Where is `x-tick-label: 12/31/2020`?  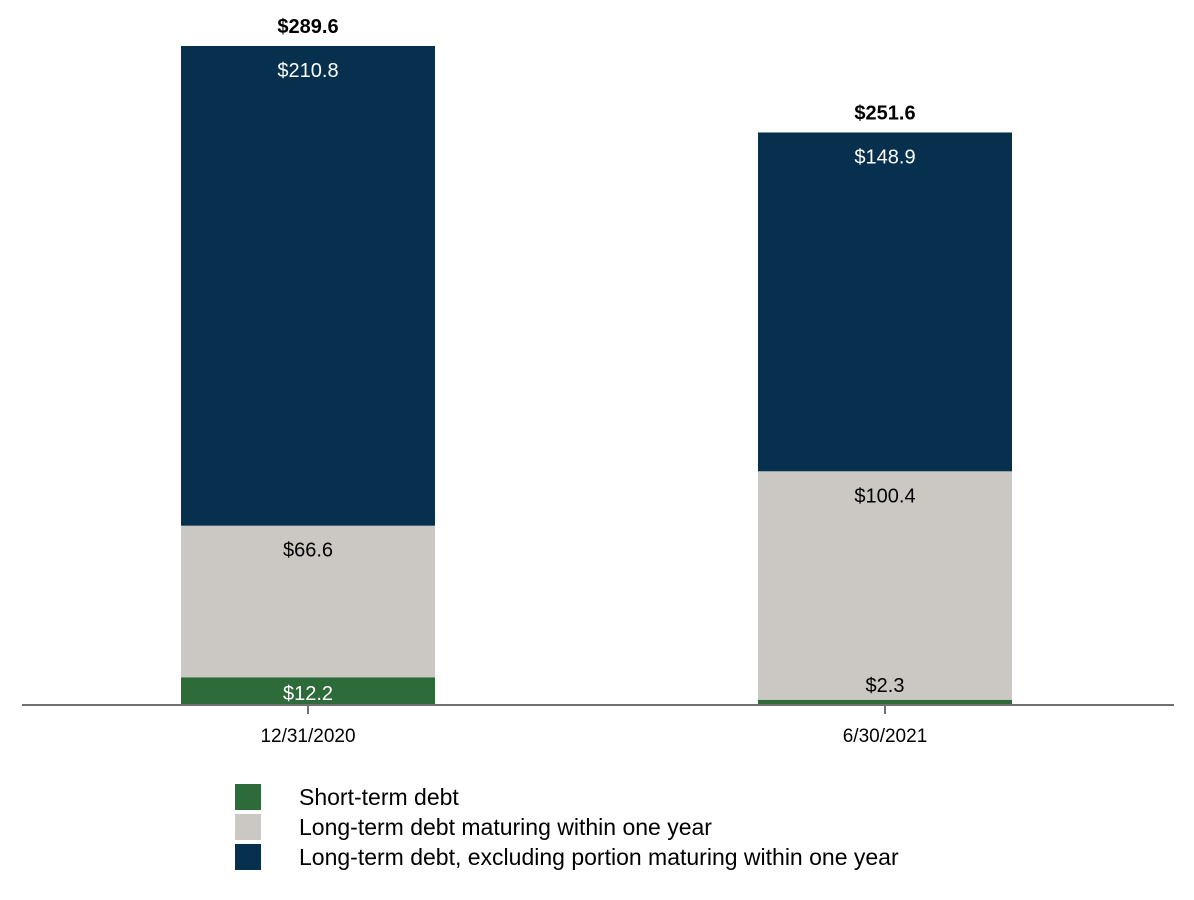
x-tick-label: 12/31/2020 is located at coordinates (307, 736).